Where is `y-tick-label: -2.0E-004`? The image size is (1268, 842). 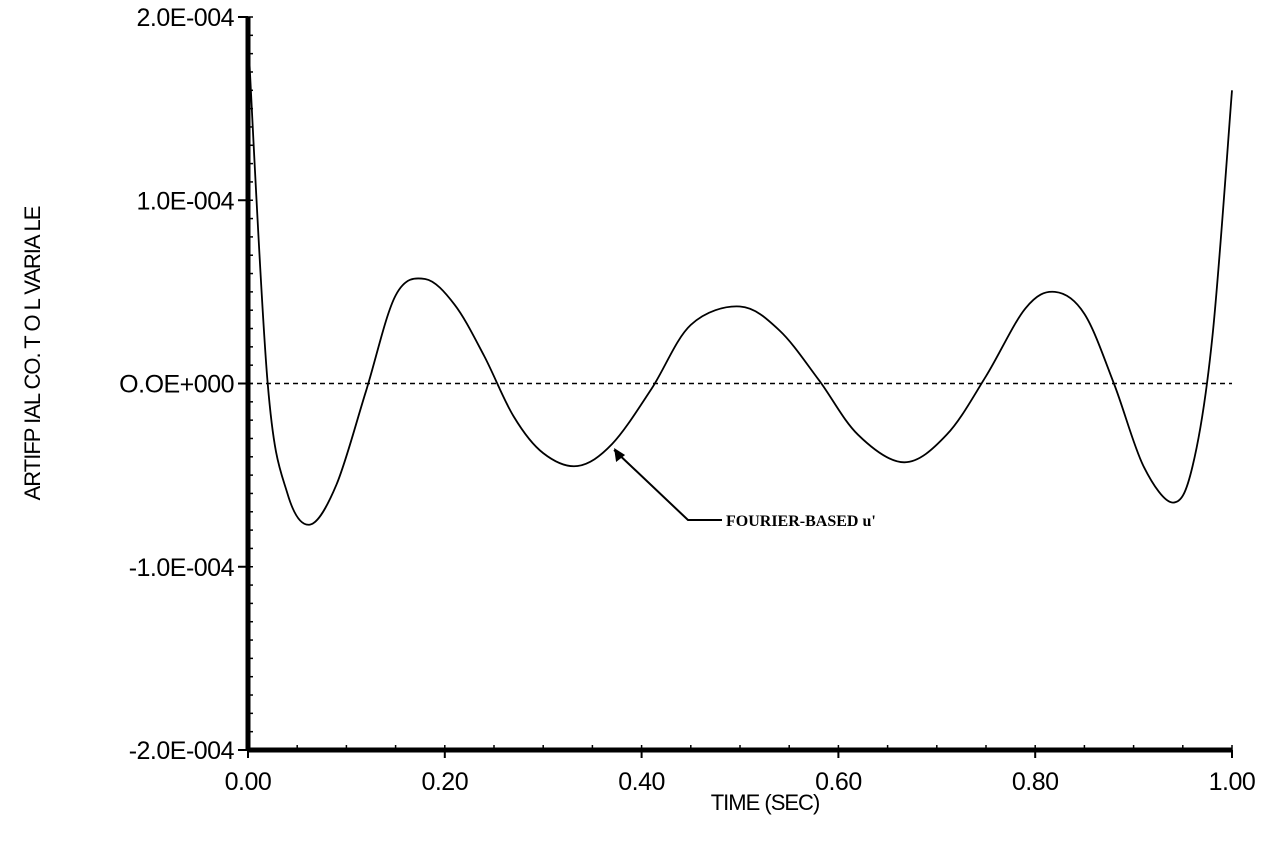
y-tick-label: -2.0E-004 is located at coordinates (182, 751).